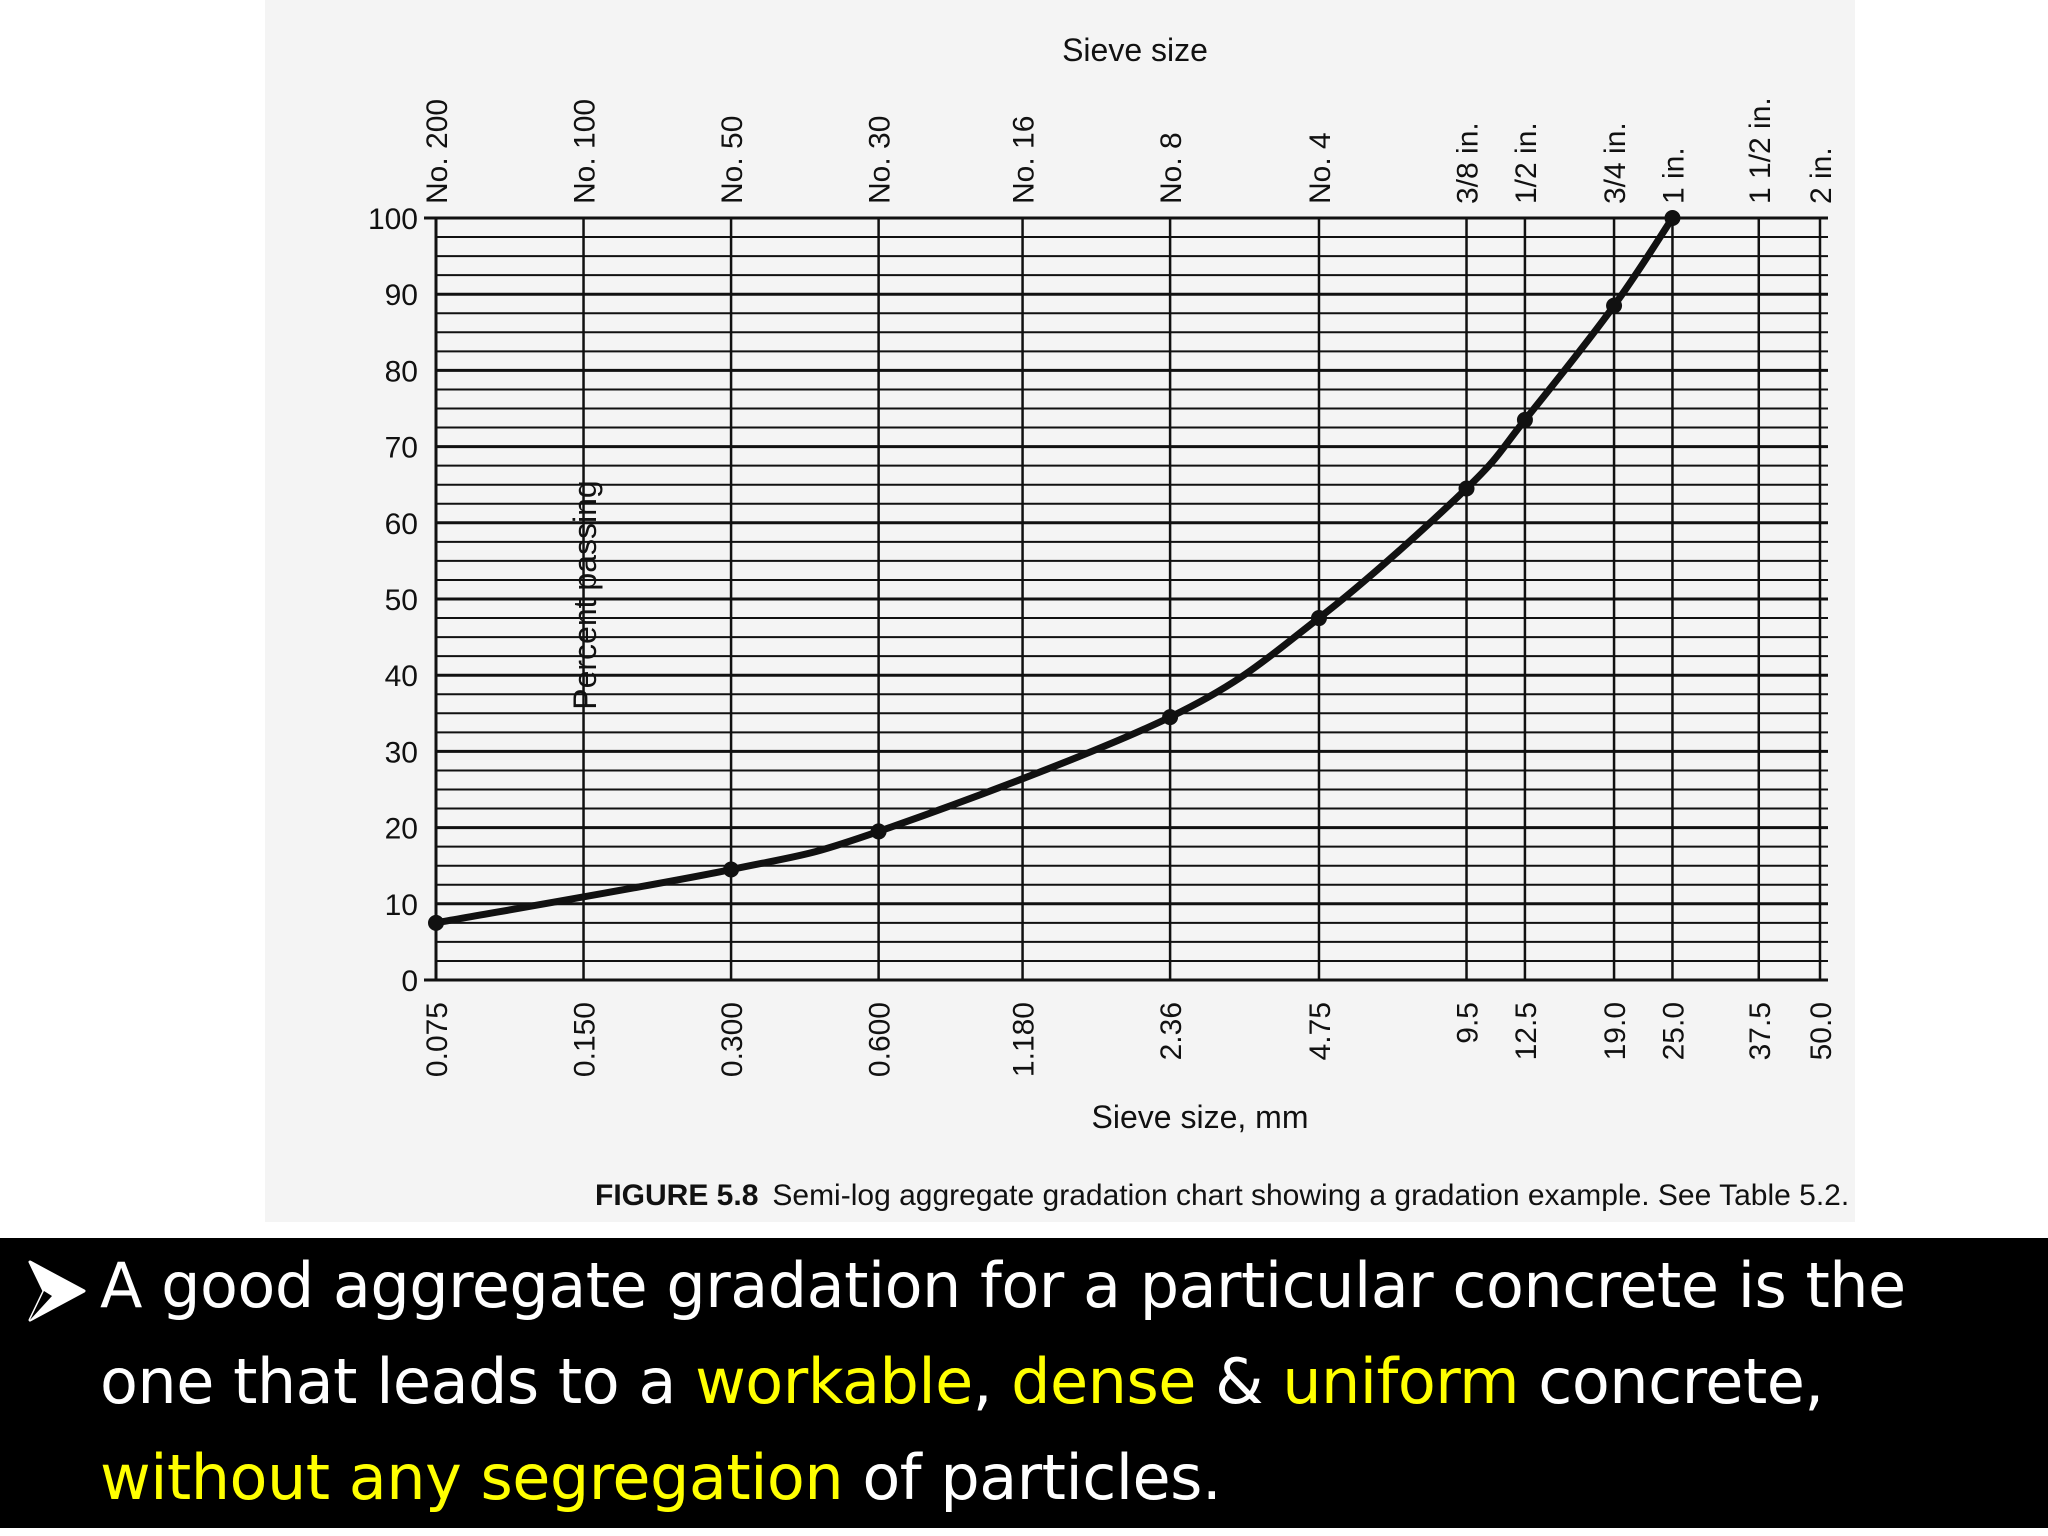  I want to click on x-tick-label: 25.0, so click(1673, 1031).